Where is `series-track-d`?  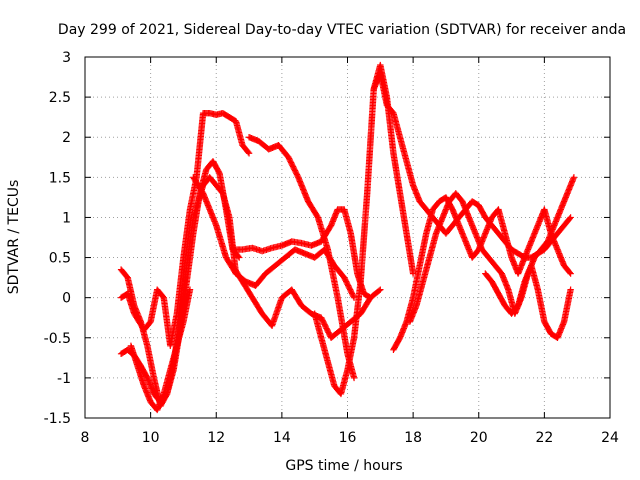 series-track-d is located at coordinates (160, 350).